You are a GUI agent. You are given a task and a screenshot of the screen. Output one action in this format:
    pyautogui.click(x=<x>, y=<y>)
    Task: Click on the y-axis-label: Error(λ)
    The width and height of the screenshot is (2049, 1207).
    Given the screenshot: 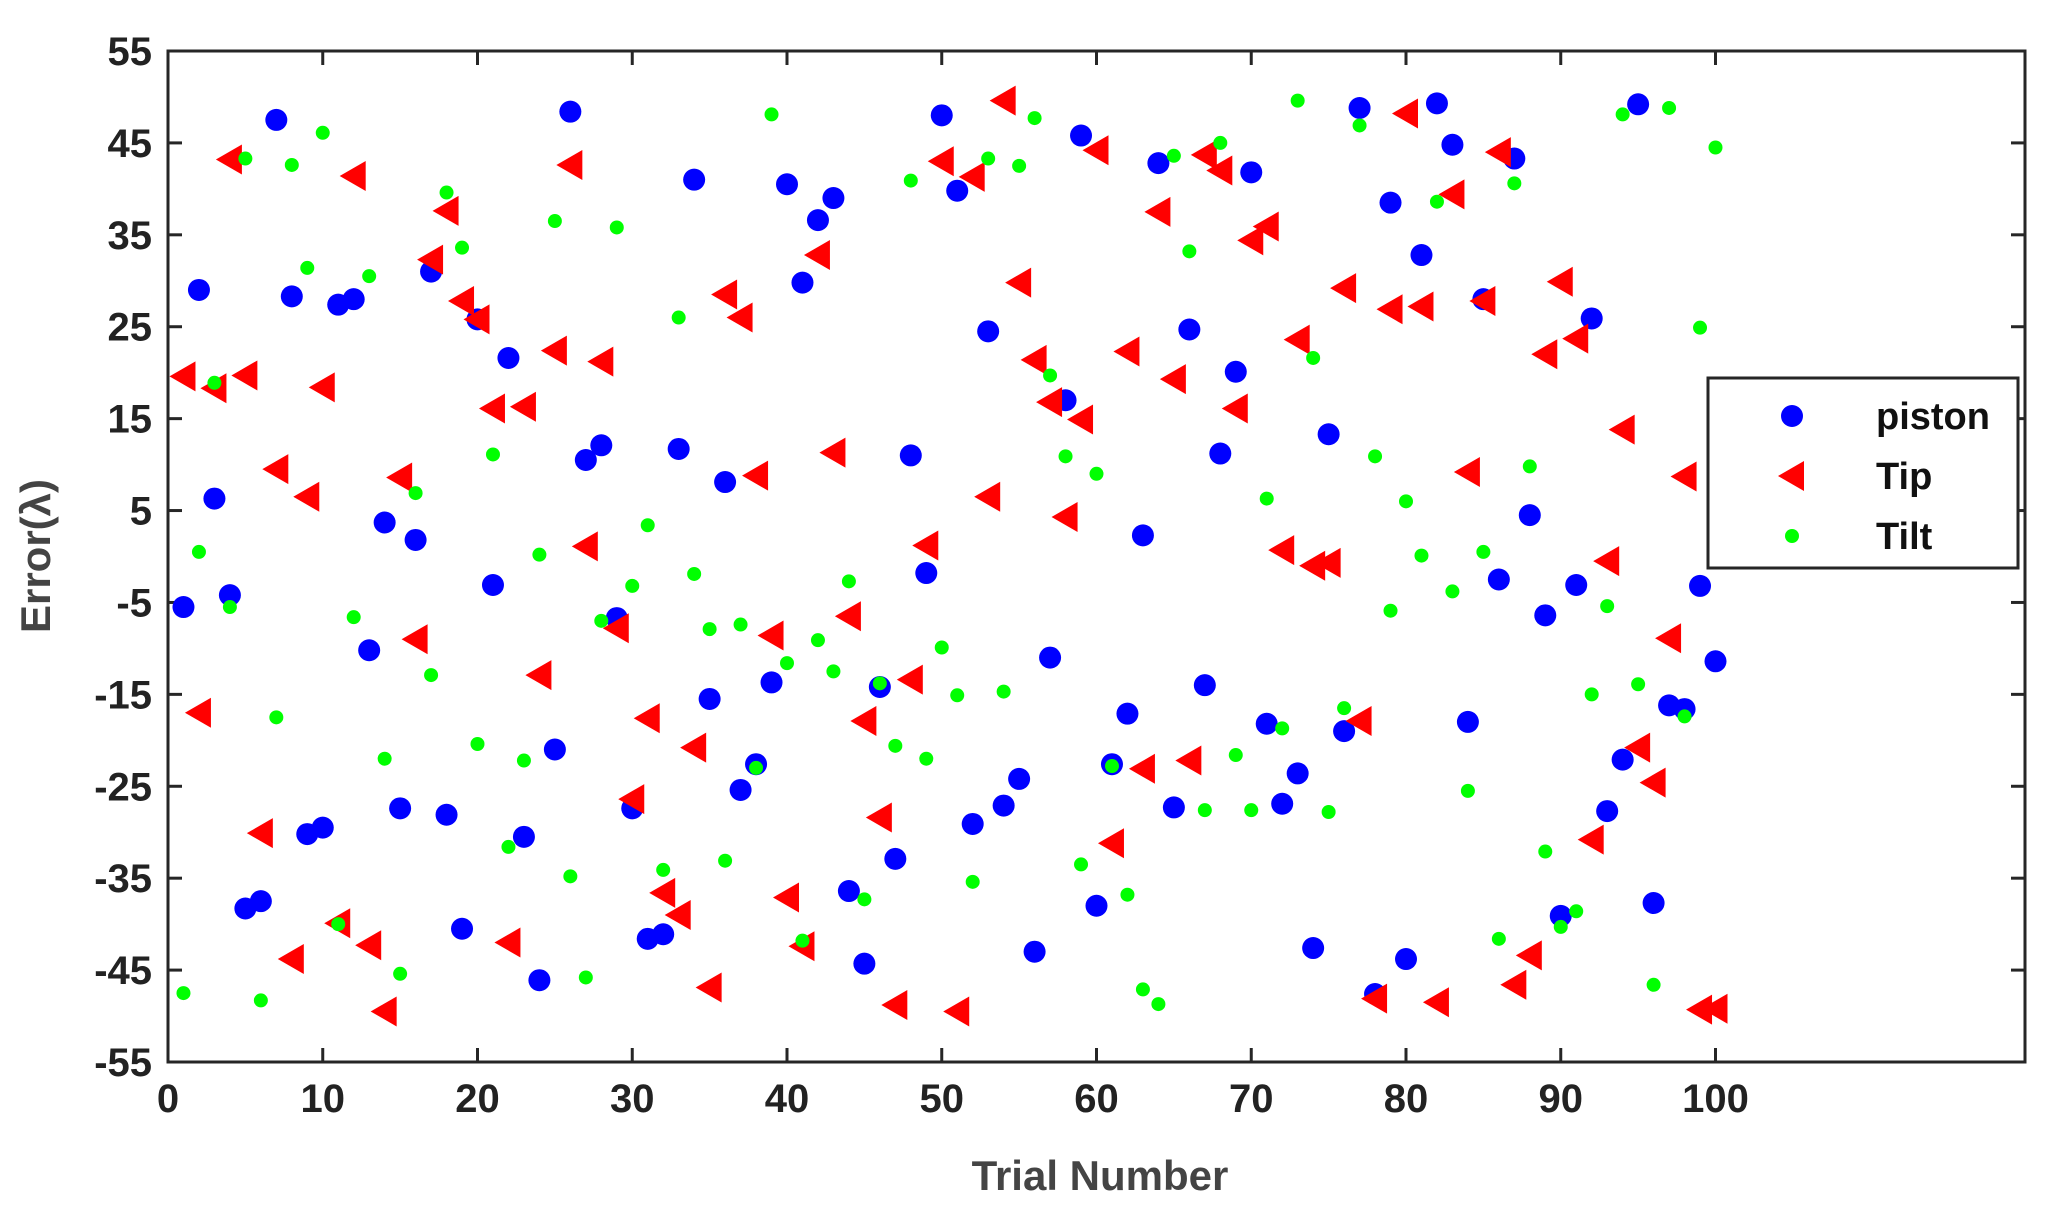 What is the action you would take?
    pyautogui.click(x=35, y=556)
    